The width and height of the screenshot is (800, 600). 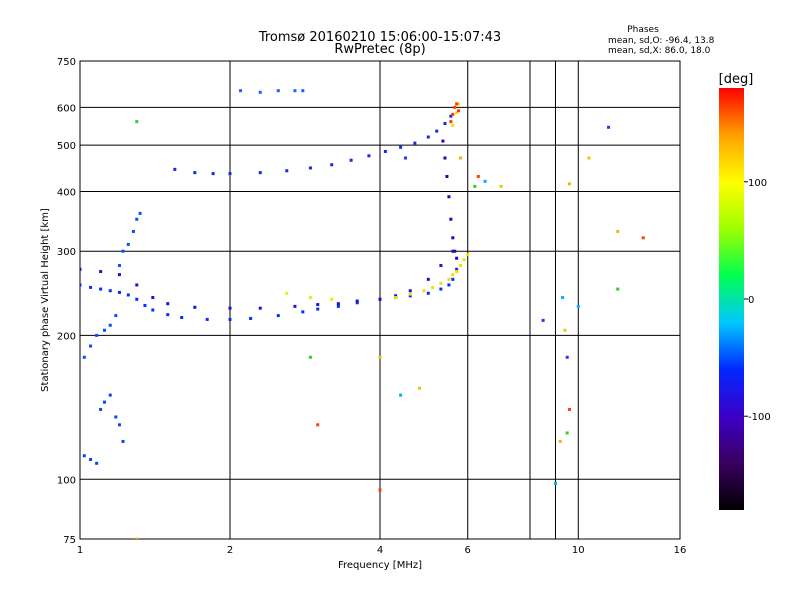 What do you see at coordinates (380, 565) in the screenshot?
I see `x-axis-label: Frequency [MHz]` at bounding box center [380, 565].